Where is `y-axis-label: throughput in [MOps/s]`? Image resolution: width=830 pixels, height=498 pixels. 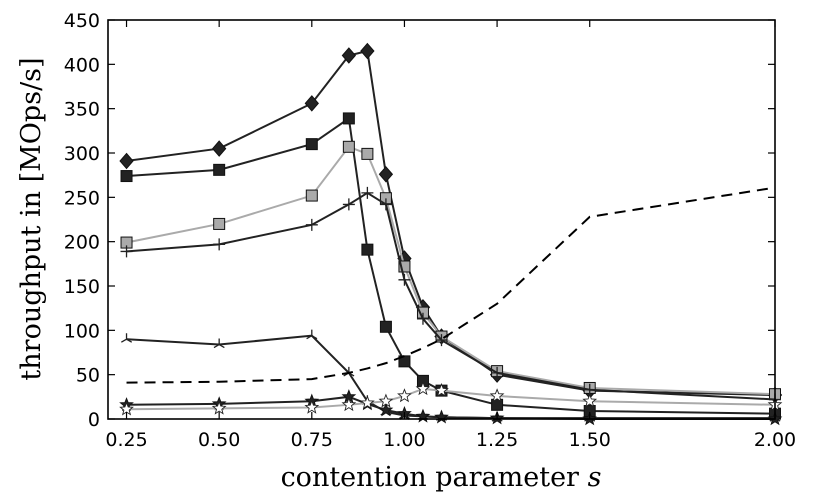
y-axis-label: throughput in [MOps/s] is located at coordinates (31, 218).